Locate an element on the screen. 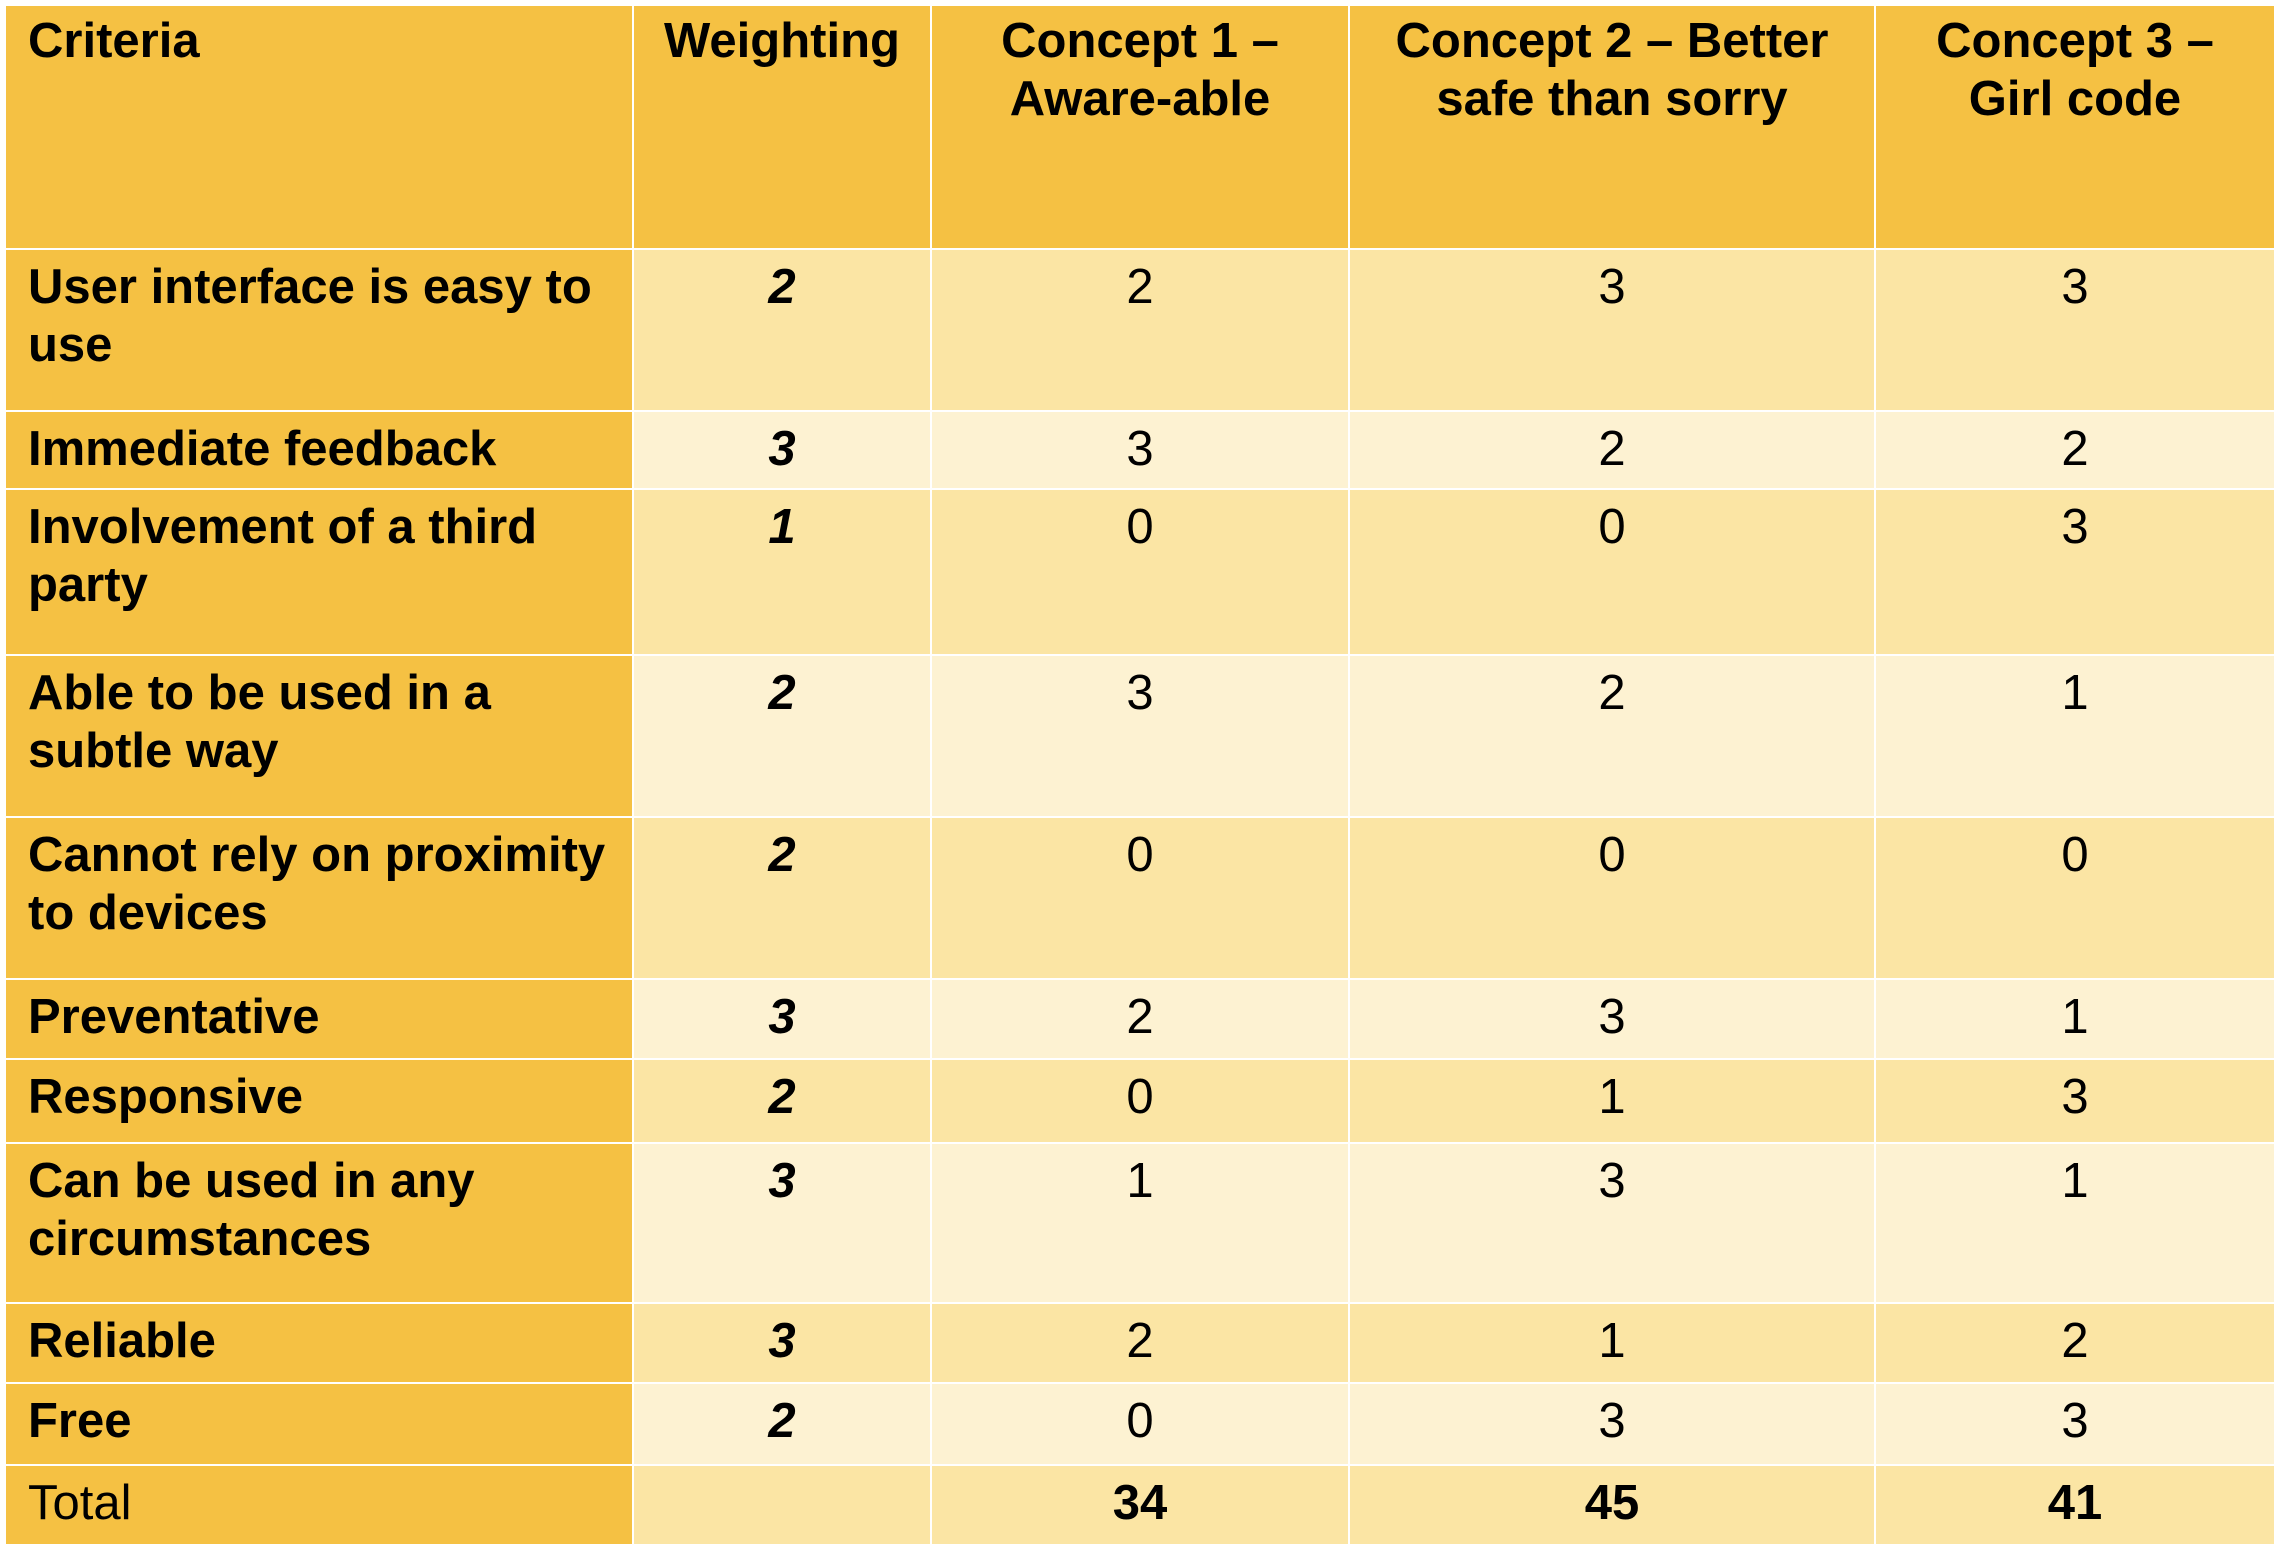 The image size is (2278, 1552). total-row: Total 34 45 41 is located at coordinates (1140, 1505).